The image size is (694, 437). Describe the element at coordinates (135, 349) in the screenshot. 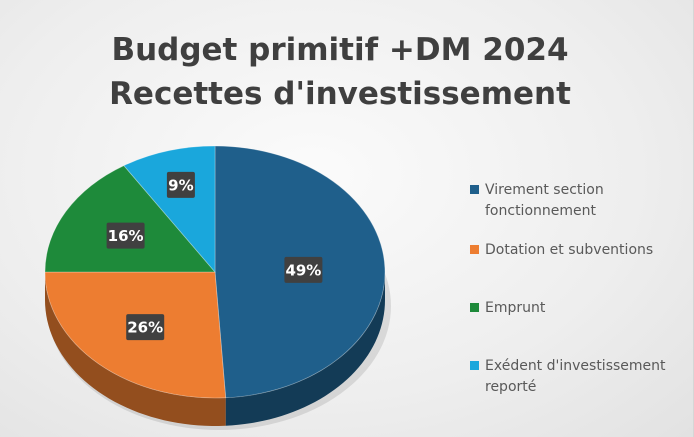

I see `pie-side-dotation` at that location.